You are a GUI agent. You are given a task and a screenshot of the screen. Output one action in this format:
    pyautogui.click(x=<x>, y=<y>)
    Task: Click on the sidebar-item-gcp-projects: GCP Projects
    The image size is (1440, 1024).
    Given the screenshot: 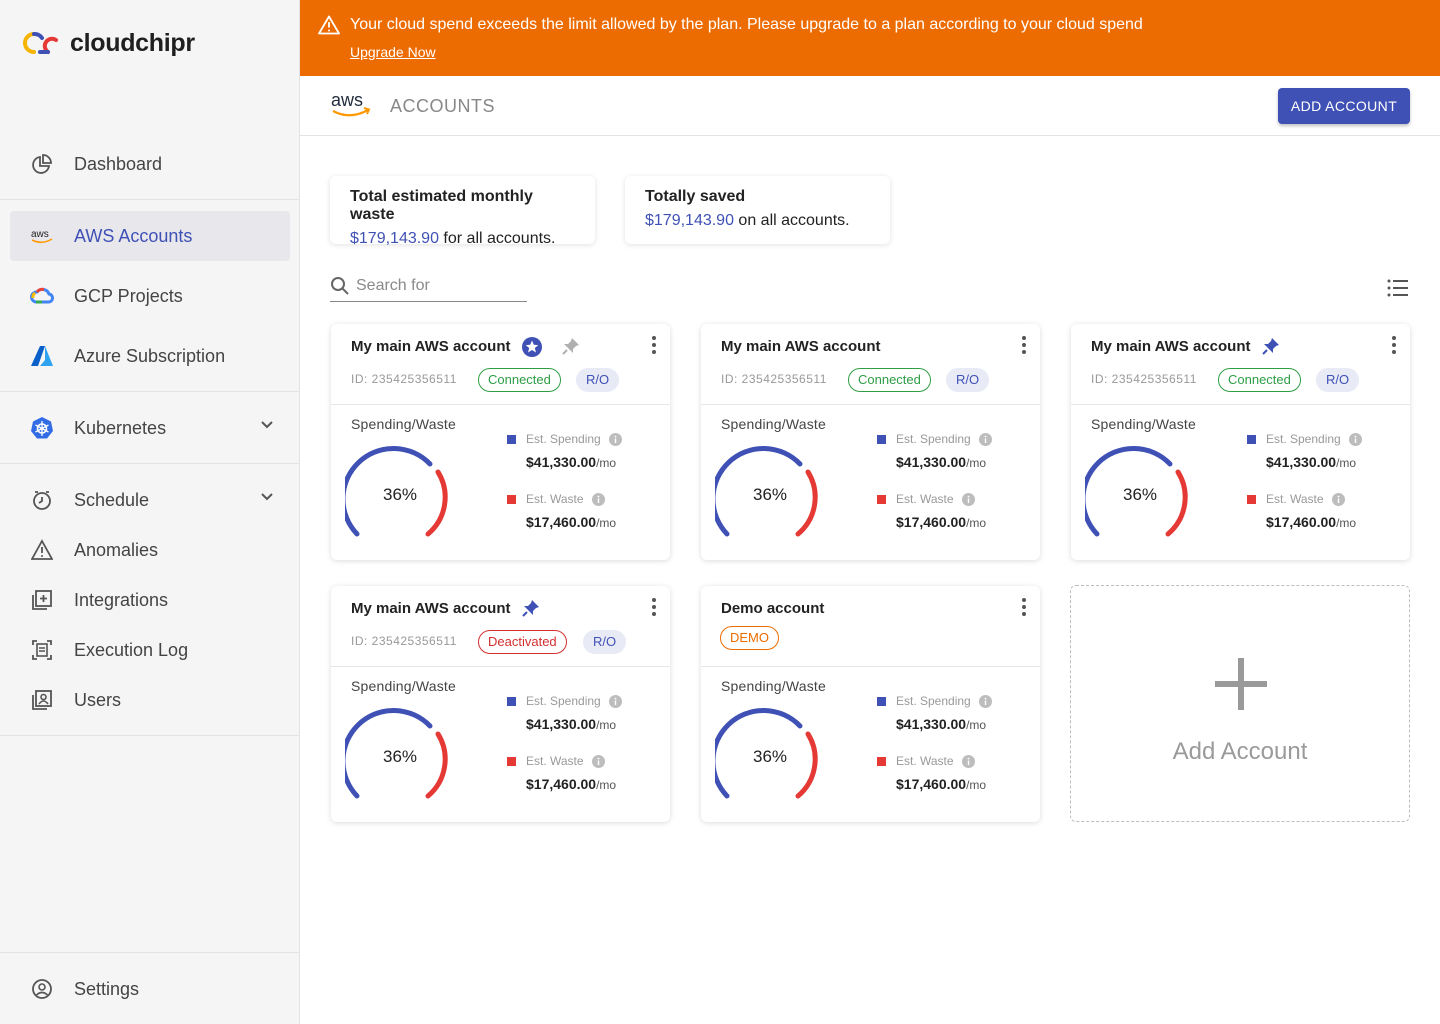 What is the action you would take?
    pyautogui.click(x=150, y=296)
    